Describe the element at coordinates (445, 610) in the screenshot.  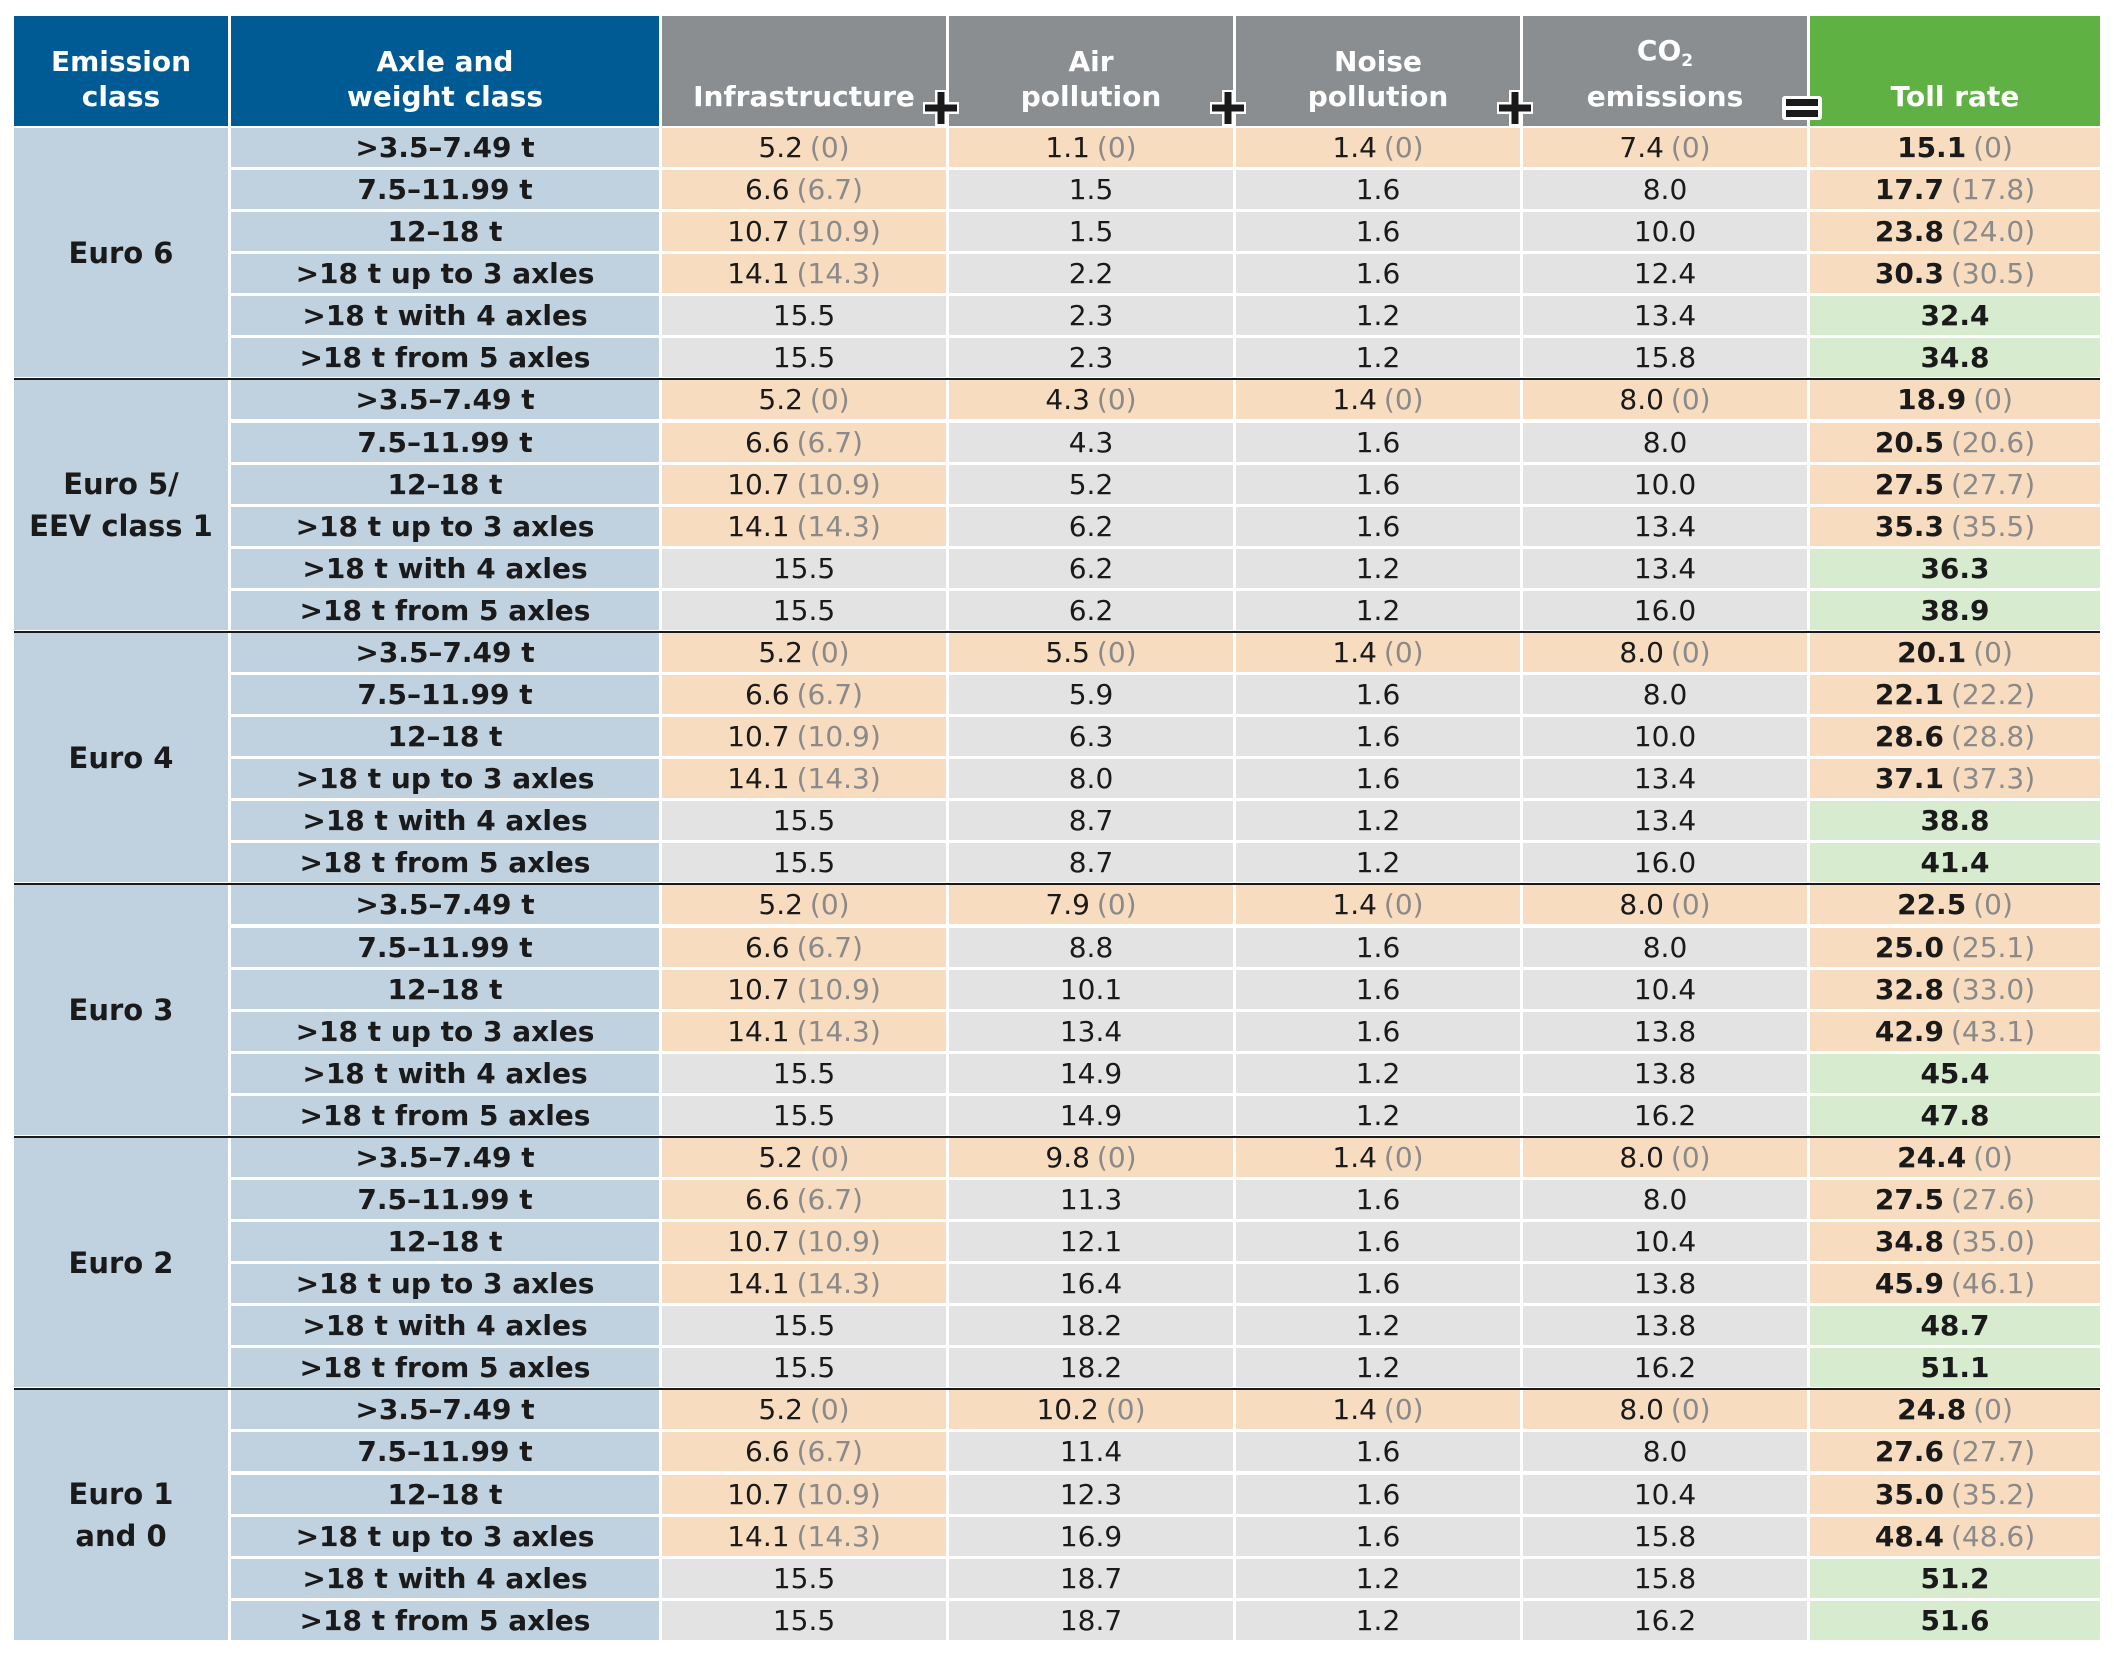
I see `weight-class-cell: >18 t from 5 axles` at that location.